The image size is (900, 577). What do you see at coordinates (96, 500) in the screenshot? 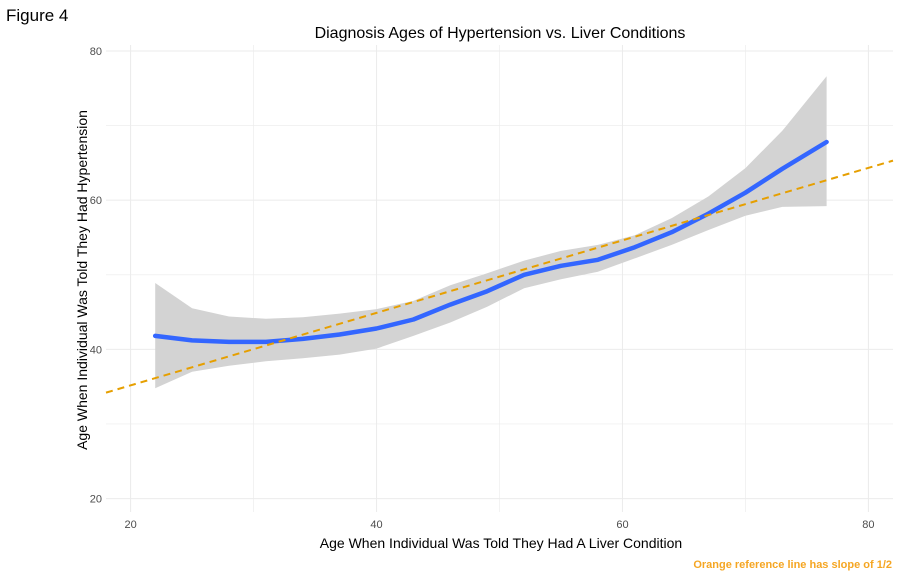
I see `y-tick-label: 20` at bounding box center [96, 500].